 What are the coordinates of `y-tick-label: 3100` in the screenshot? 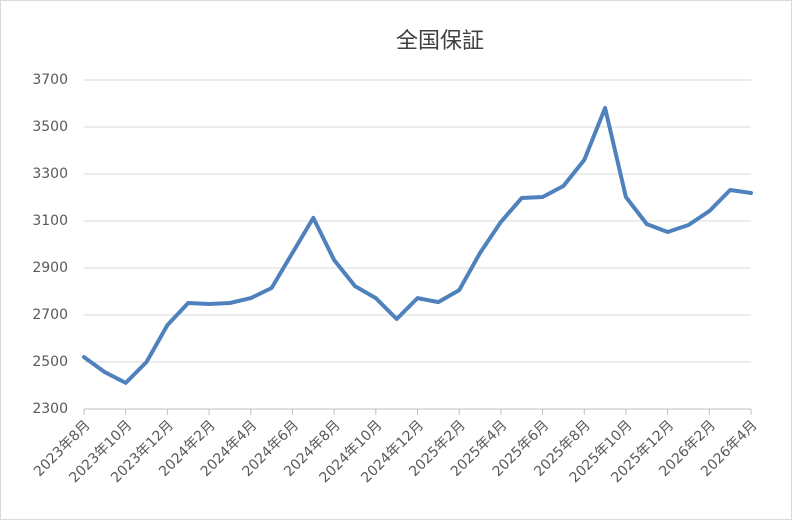 It's located at (50, 221).